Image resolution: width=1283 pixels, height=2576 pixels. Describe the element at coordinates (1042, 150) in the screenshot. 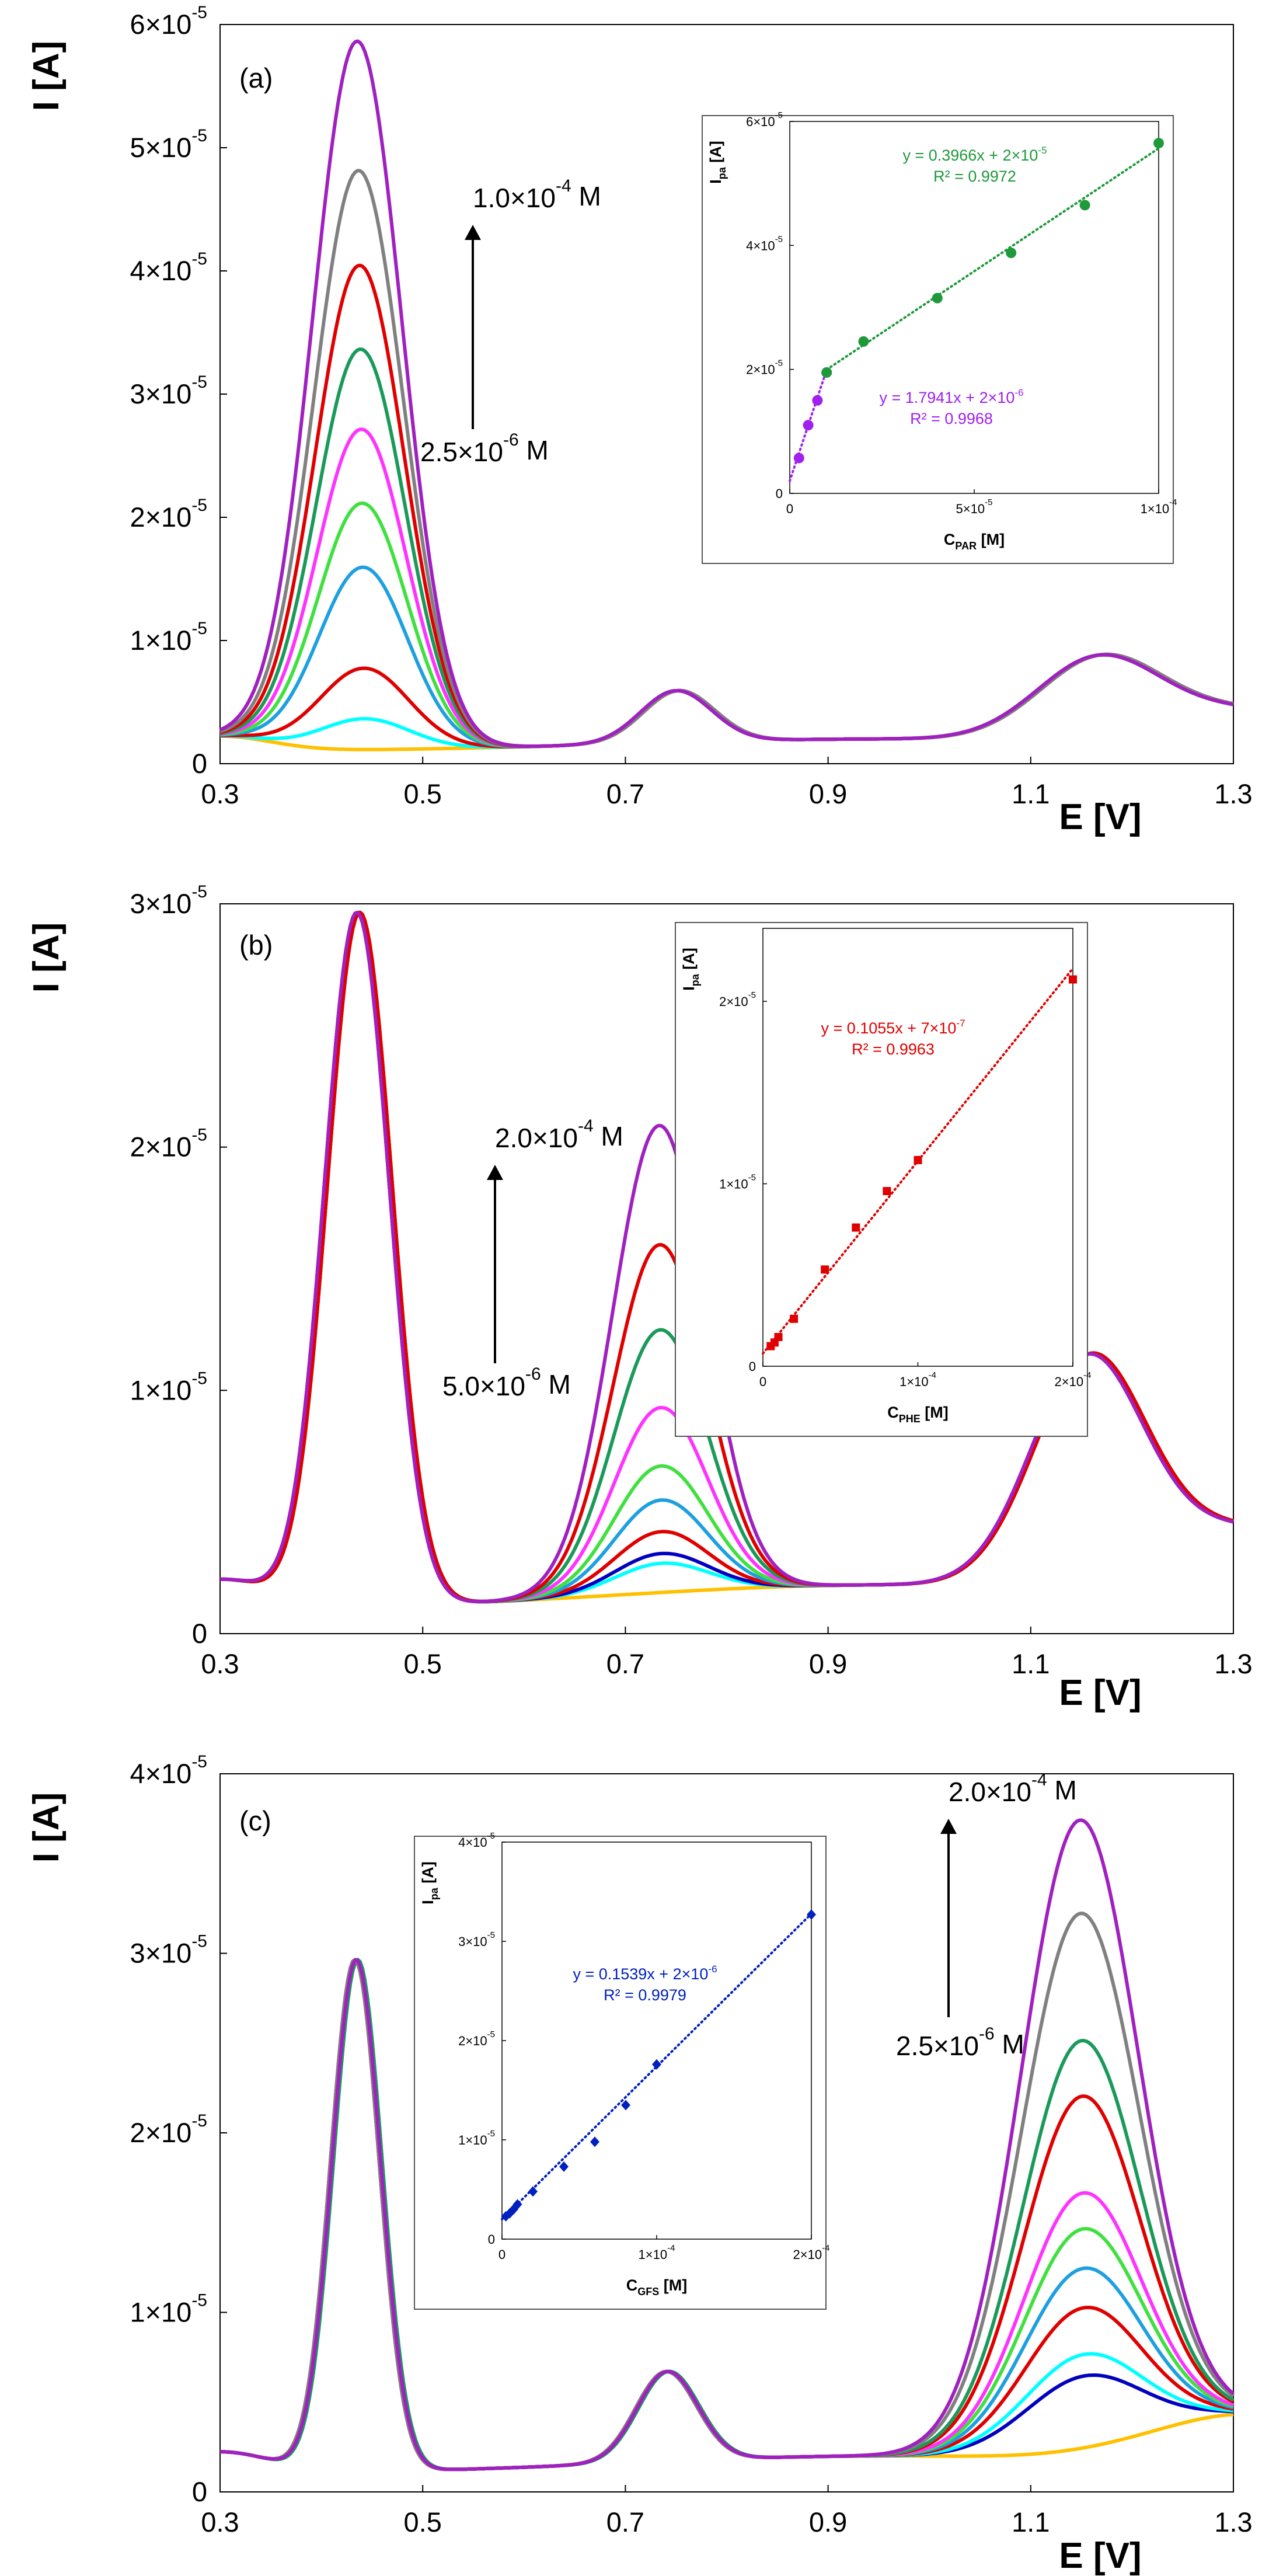

I see `inset-fit-equation-exponent: -5` at that location.